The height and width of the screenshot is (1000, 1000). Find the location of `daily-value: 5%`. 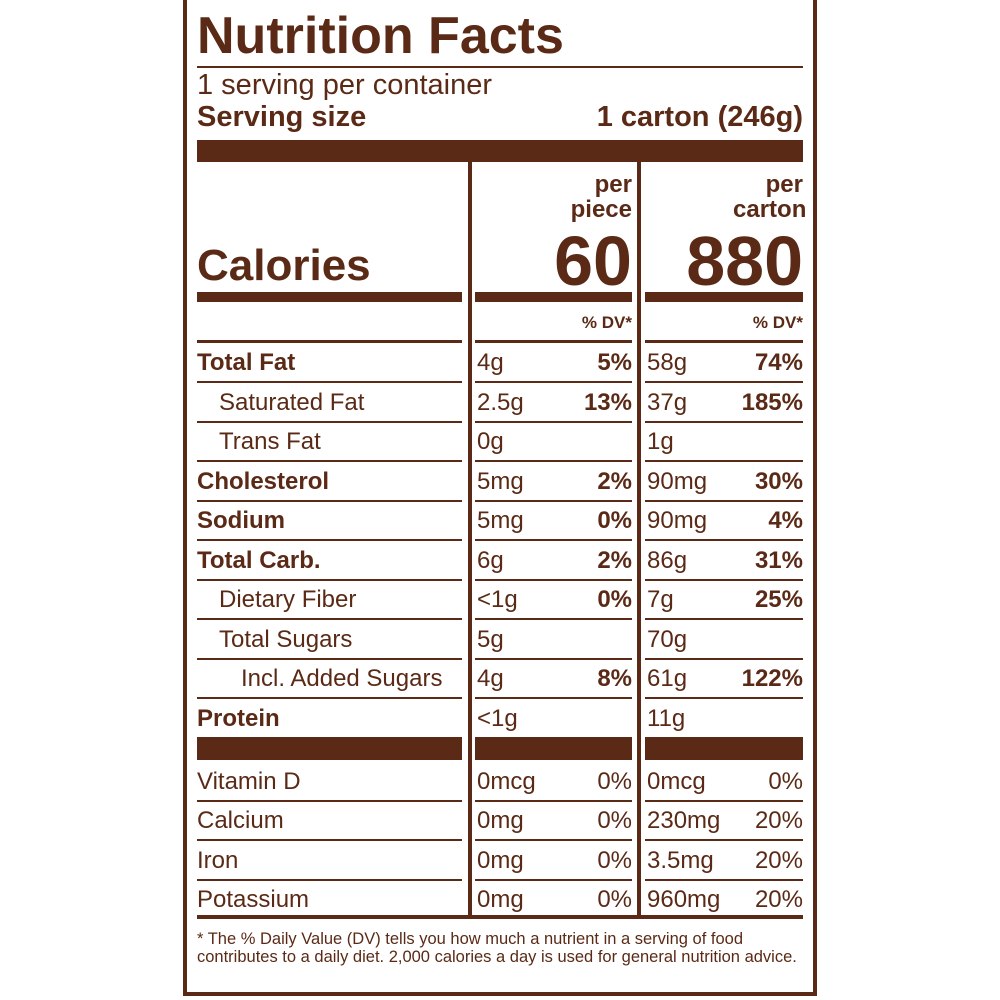

daily-value: 5% is located at coordinates (614, 362).